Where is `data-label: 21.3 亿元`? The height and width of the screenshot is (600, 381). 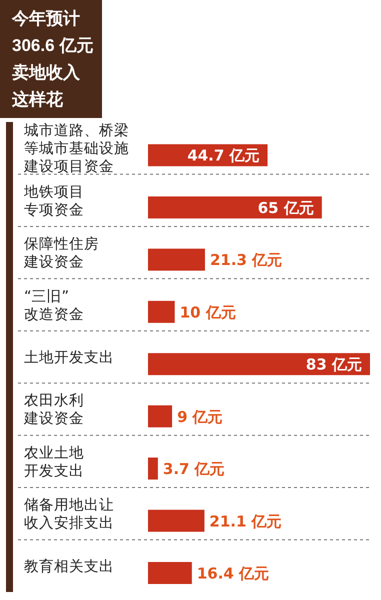 data-label: 21.3 亿元 is located at coordinates (246, 260).